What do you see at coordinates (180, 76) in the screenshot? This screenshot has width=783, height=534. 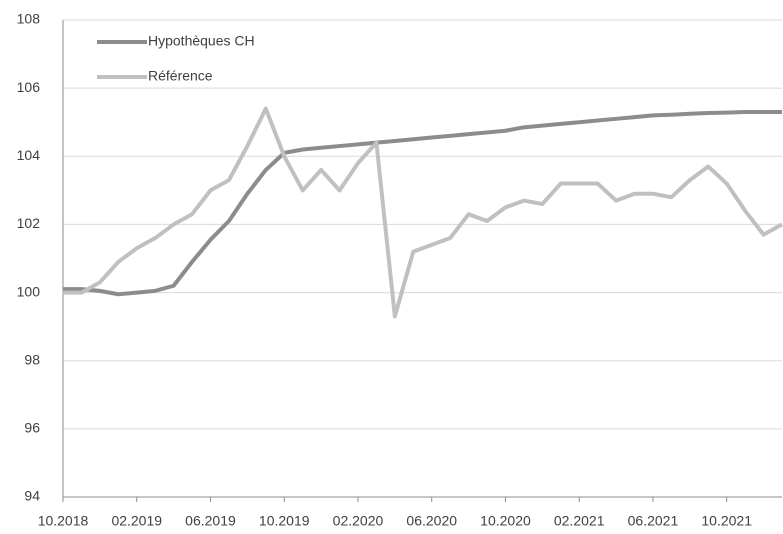 I see `legend-label: Référence` at bounding box center [180, 76].